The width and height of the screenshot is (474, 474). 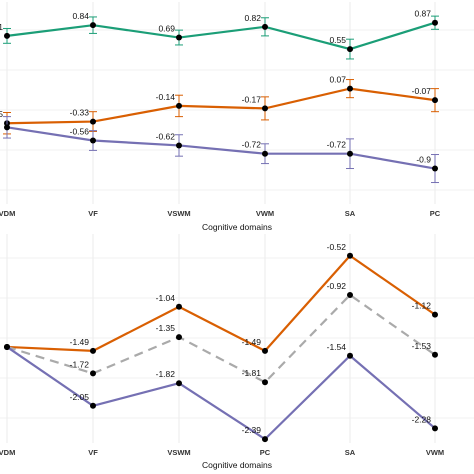 What do you see at coordinates (337, 80) in the screenshot?
I see `data-label: 0.07` at bounding box center [337, 80].